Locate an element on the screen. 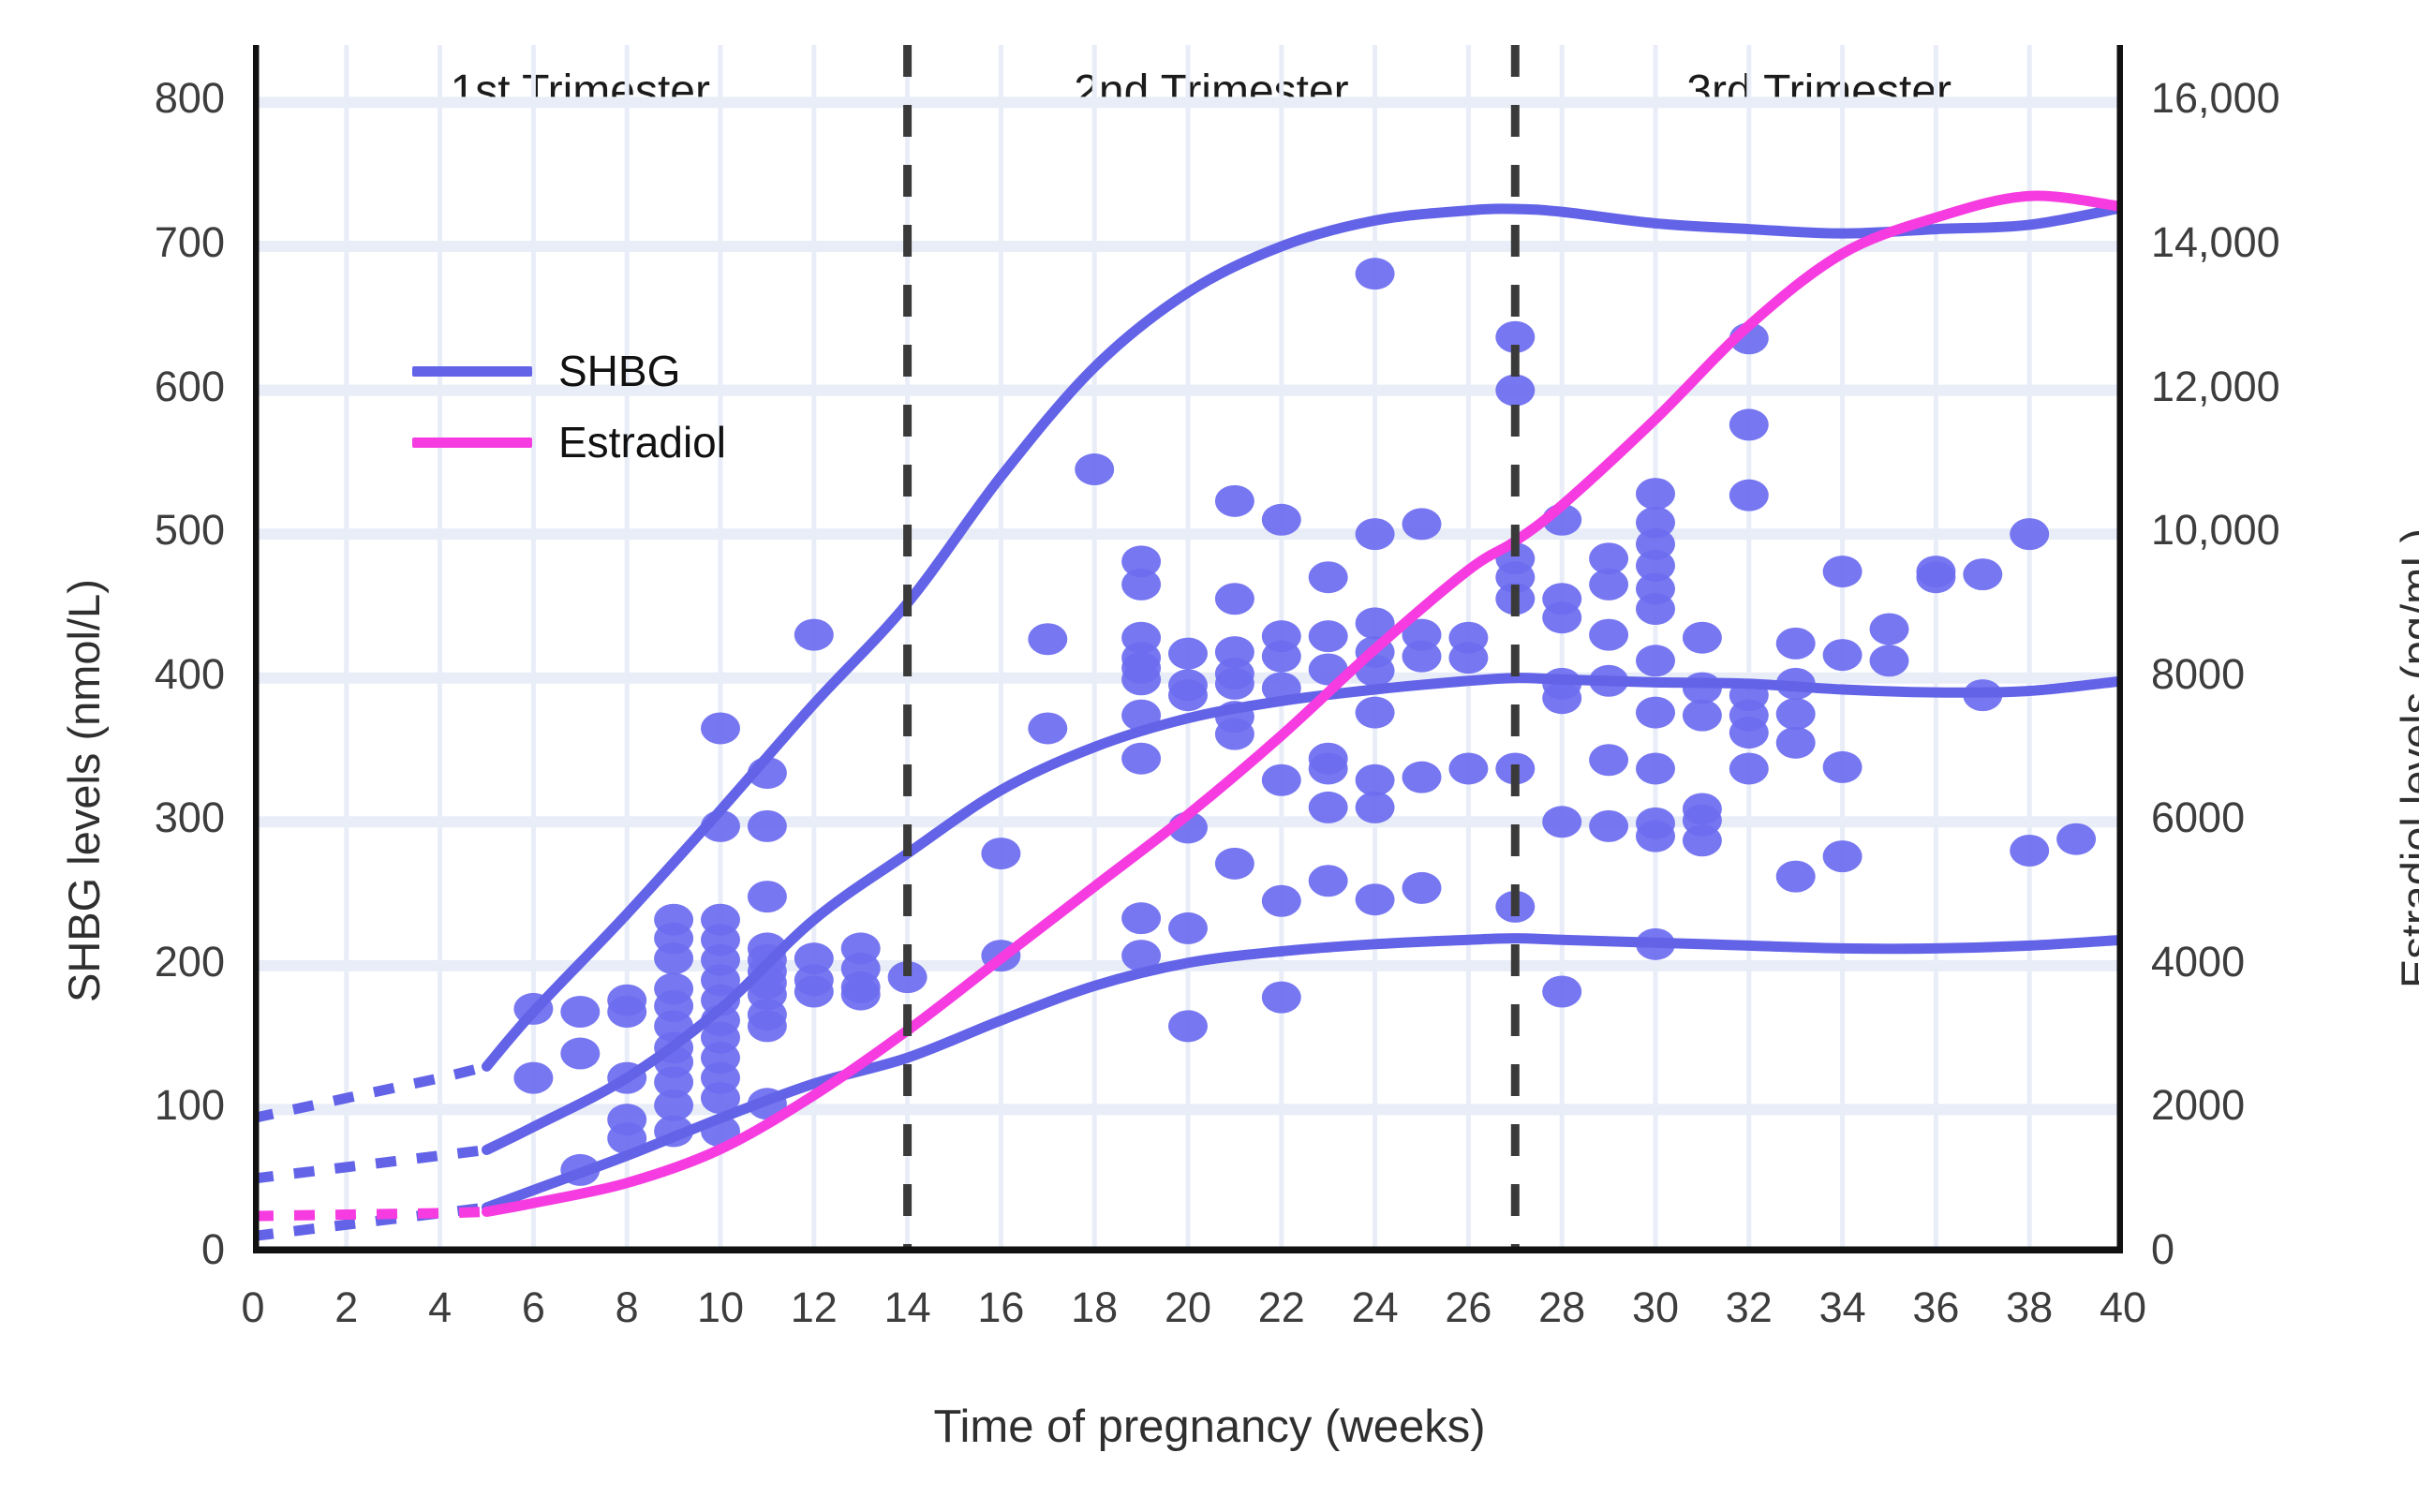 The height and width of the screenshot is (1512, 2419). legend-label-estradiol: Estradiol is located at coordinates (642, 442).